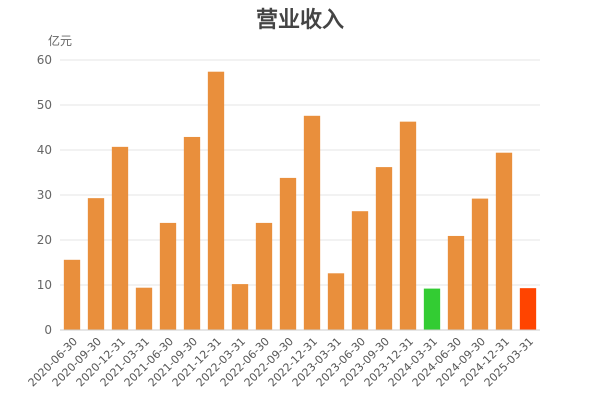 The width and height of the screenshot is (600, 400). Describe the element at coordinates (44, 150) in the screenshot. I see `y-tick-label: 40` at that location.